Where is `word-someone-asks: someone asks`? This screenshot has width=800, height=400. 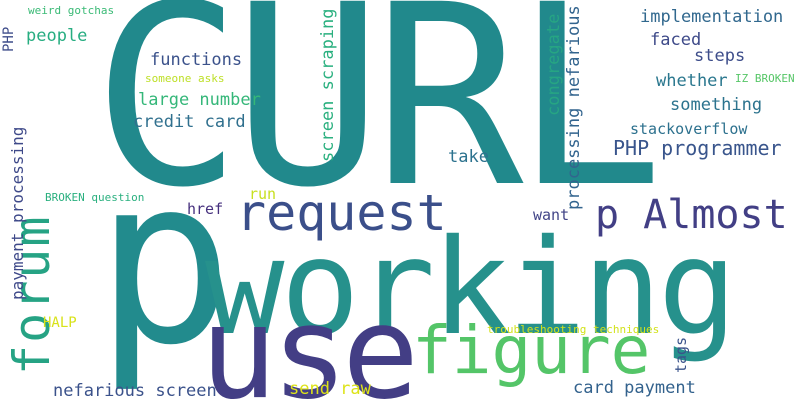 word-someone-asks: someone asks is located at coordinates (185, 78).